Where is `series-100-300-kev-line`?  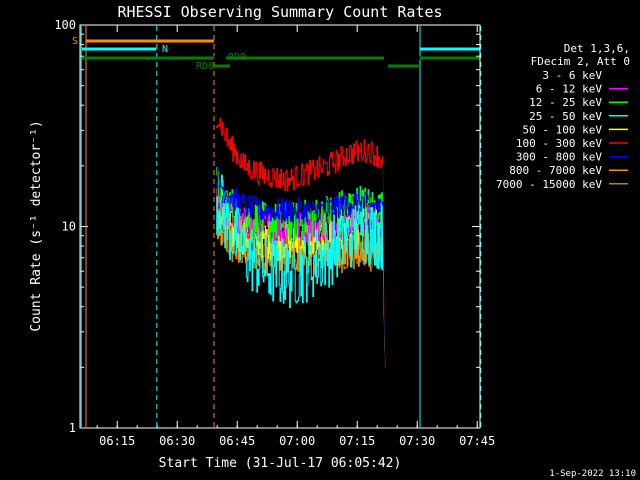
series-100-300-kev-line is located at coordinates (301, 242).